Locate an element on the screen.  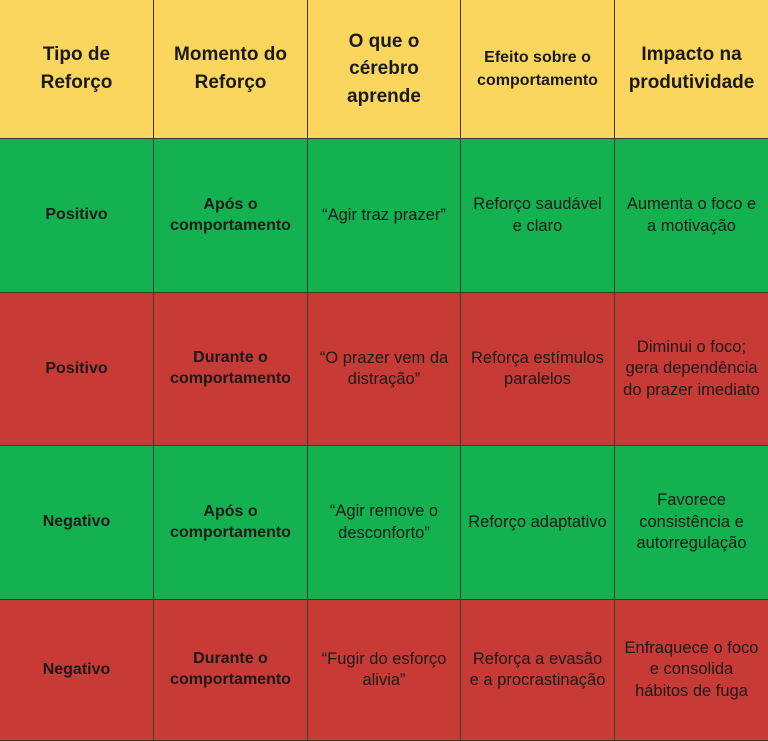
row4-momento: Durante o comportamento is located at coordinates (231, 670).